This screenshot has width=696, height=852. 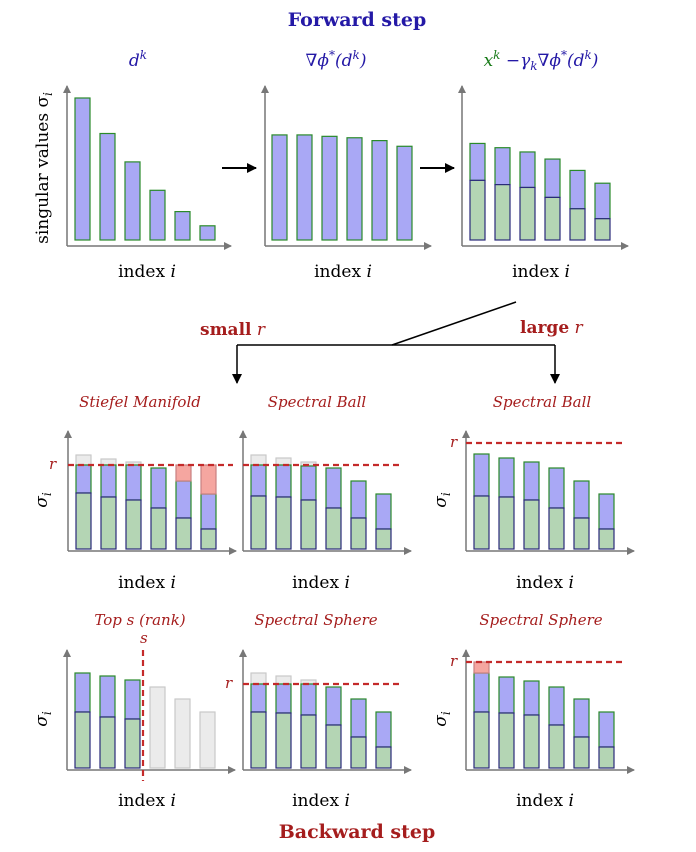 I want to click on chart-ball-large-axes, so click(x=548, y=492).